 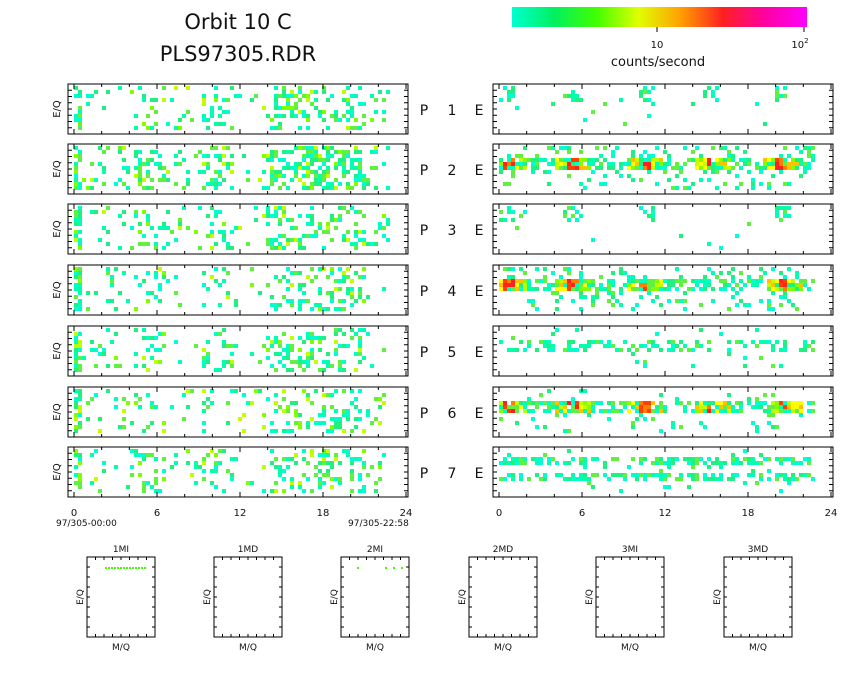 I want to click on panel-ylabel-eq: E/Q, so click(x=57, y=169).